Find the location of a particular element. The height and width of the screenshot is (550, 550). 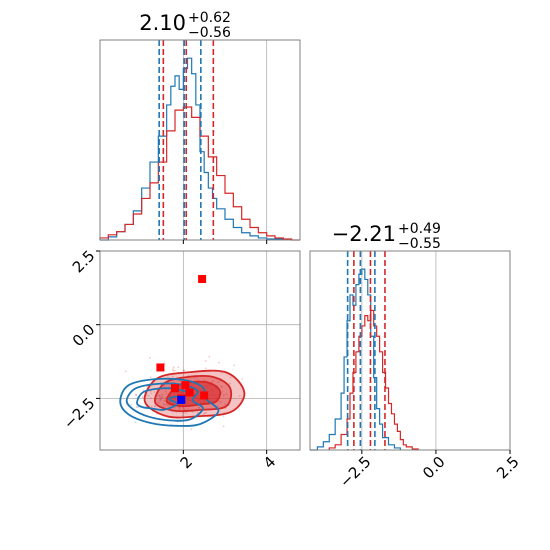

x-tick-label: −2.5 is located at coordinates (355, 472).